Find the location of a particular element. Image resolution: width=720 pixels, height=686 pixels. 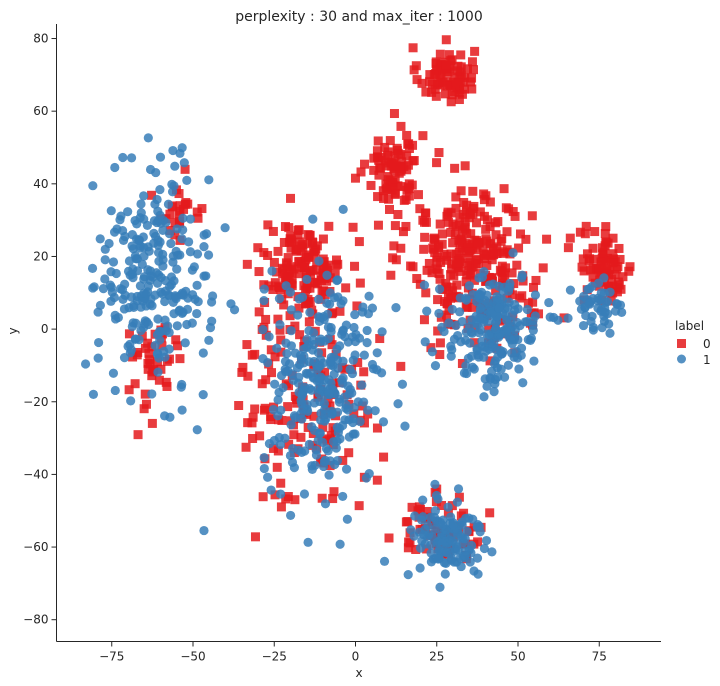

legend-label-0: 0 is located at coordinates (707, 344).